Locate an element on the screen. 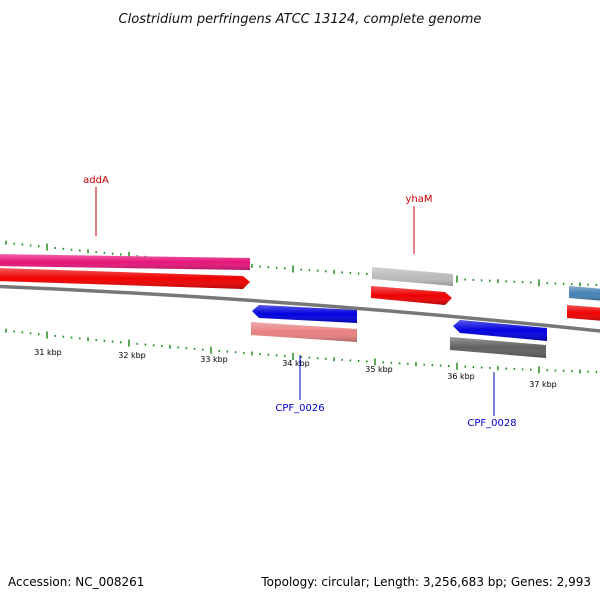  genome-backbone is located at coordinates (300, 308).